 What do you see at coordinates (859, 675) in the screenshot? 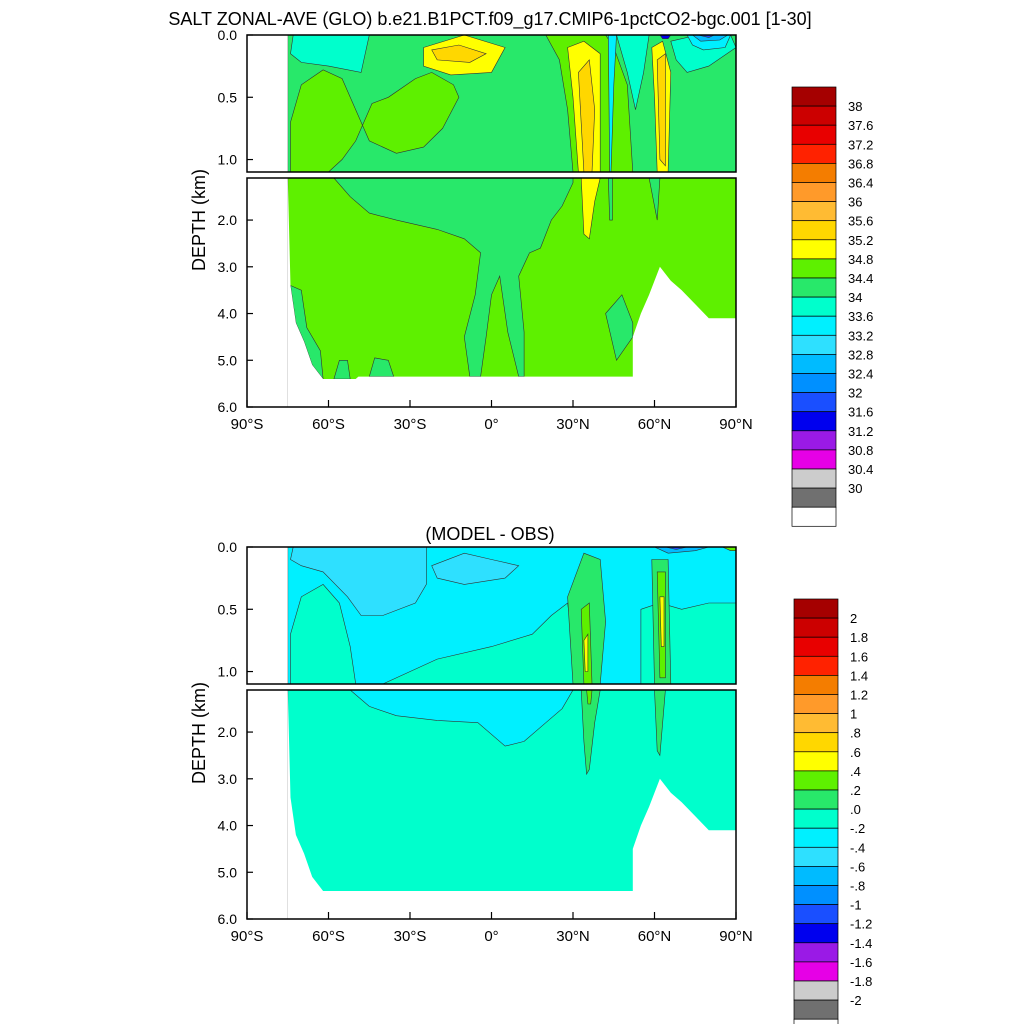
I see `colorbar-label: 1.4` at bounding box center [859, 675].